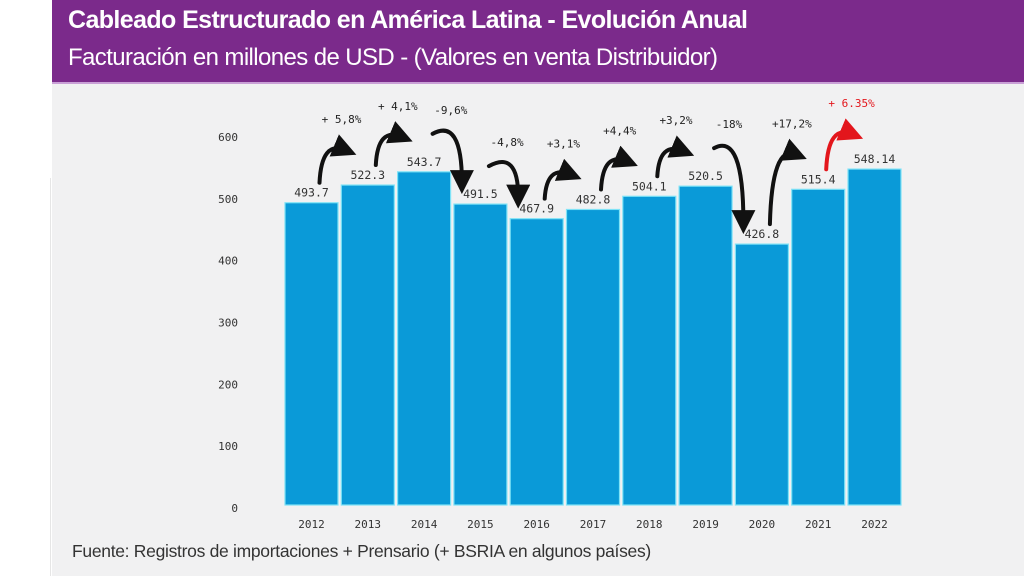 The height and width of the screenshot is (576, 1024). What do you see at coordinates (818, 179) in the screenshot?
I see `bar-value-label: 515.4` at bounding box center [818, 179].